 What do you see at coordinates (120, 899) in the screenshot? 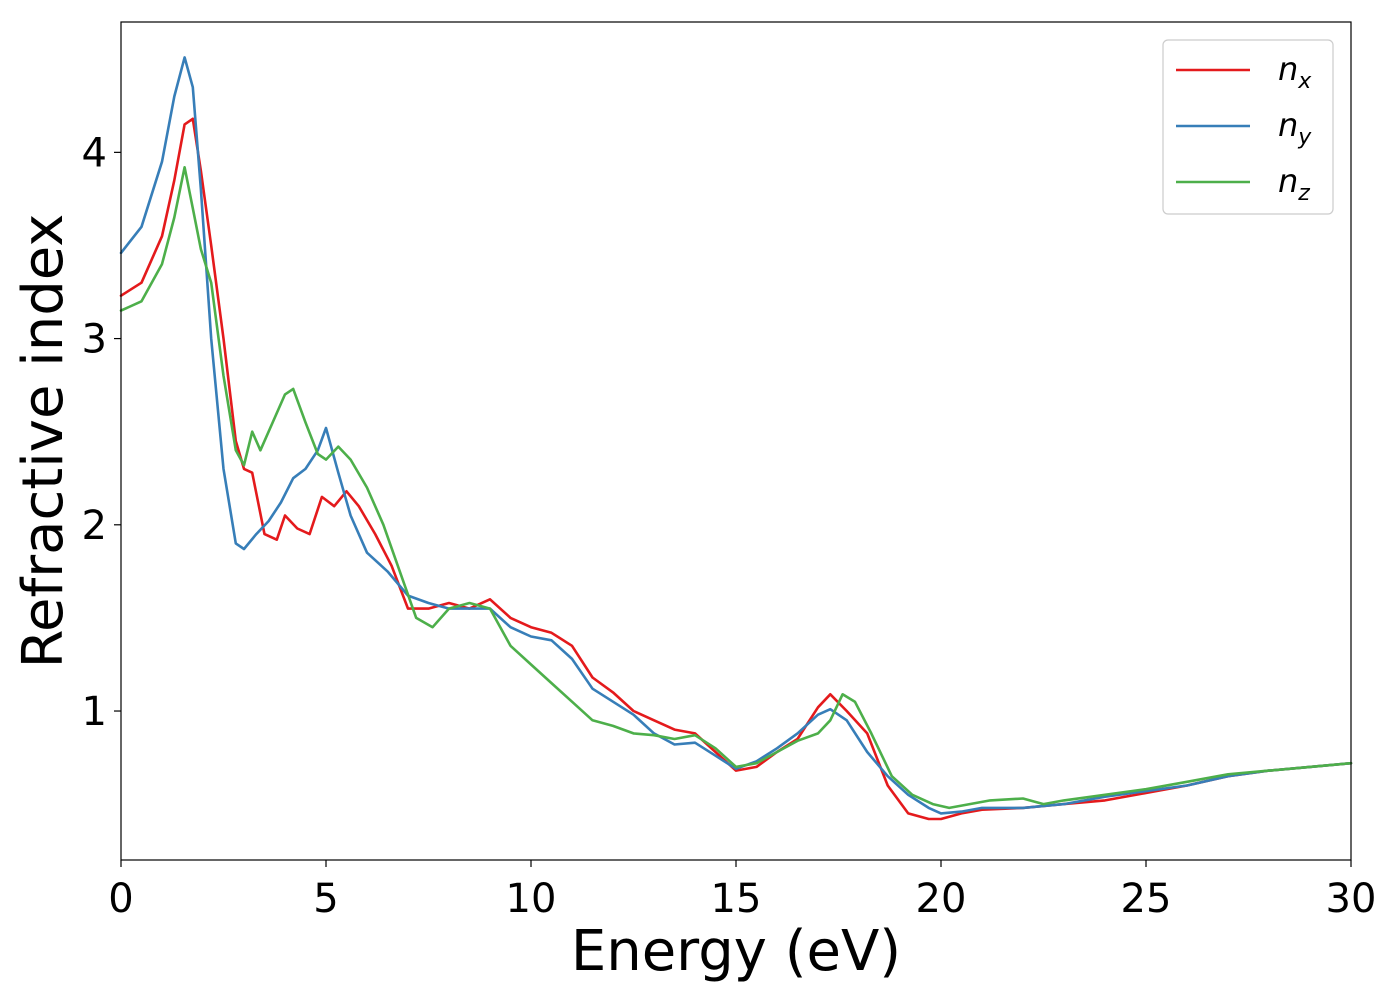
I see `x-tick-label: 0` at bounding box center [120, 899].